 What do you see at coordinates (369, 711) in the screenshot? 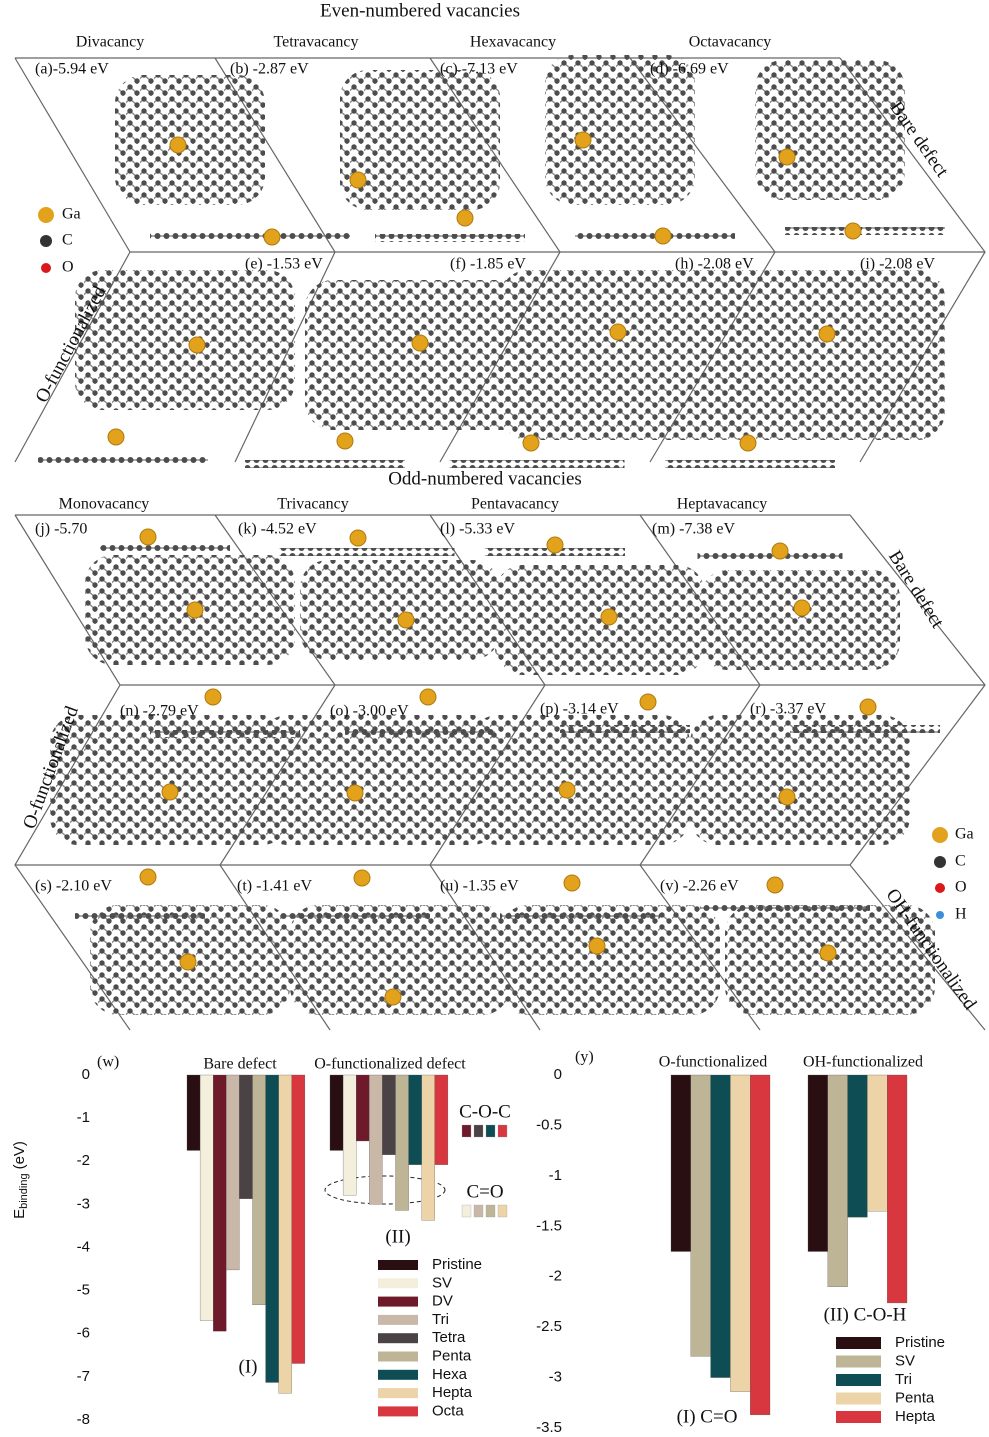
I see `panel-label: (o) -3.00 eV` at bounding box center [369, 711].